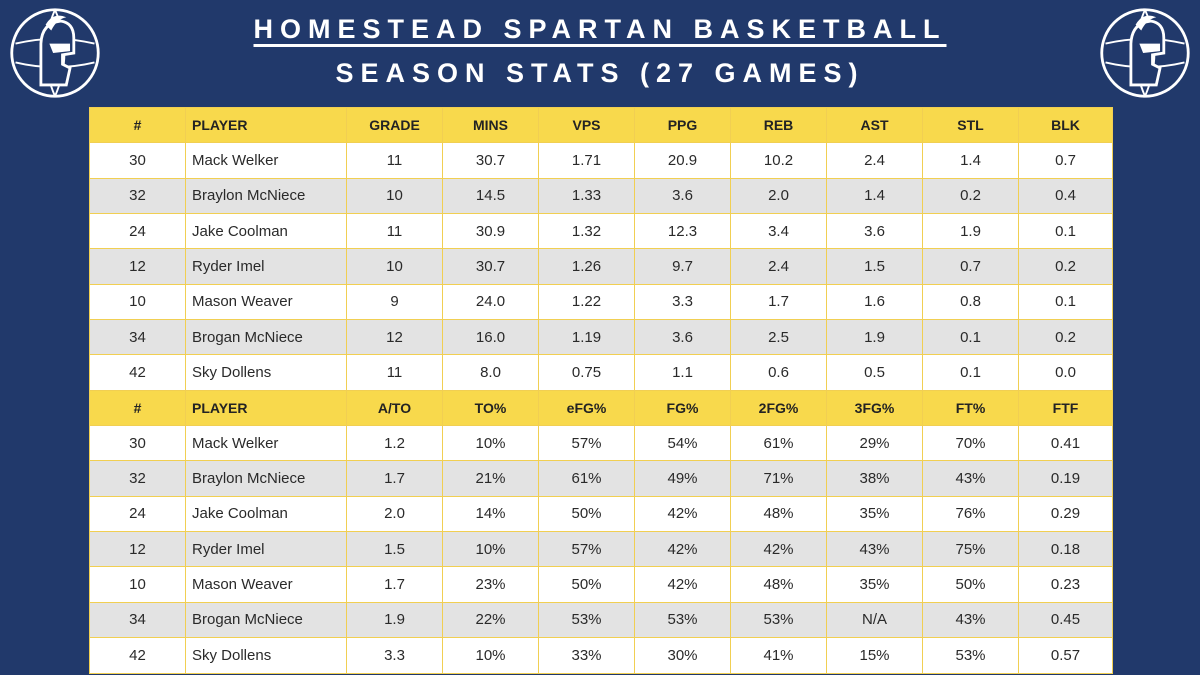 This screenshot has height=675, width=1200. Describe the element at coordinates (266, 408) in the screenshot. I see `column-header: PLAYER` at that location.